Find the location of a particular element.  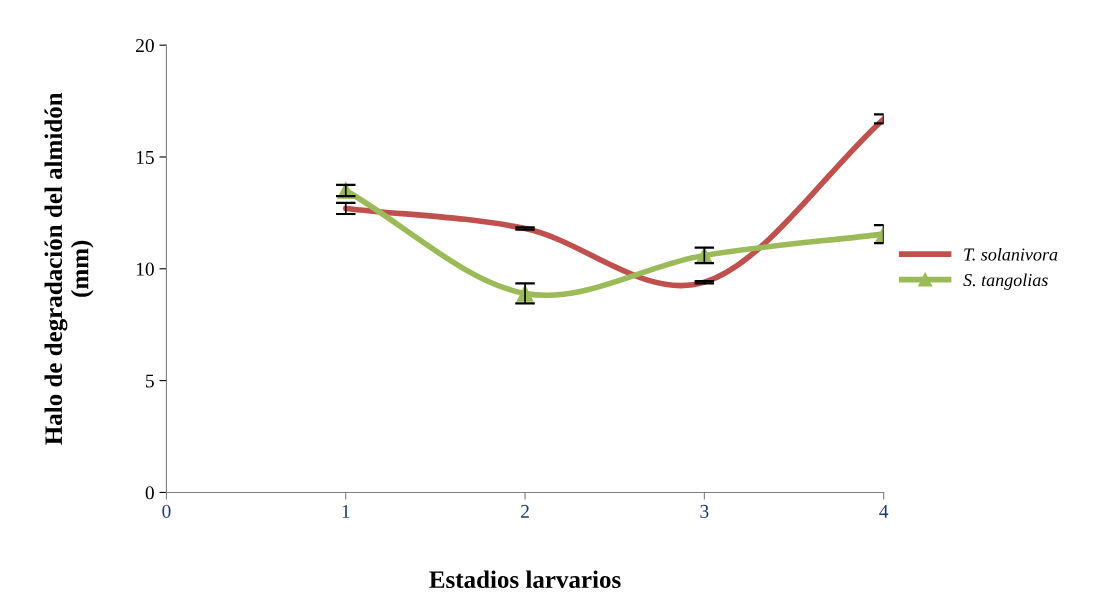

y-tick-label: 15 is located at coordinates (145, 157).